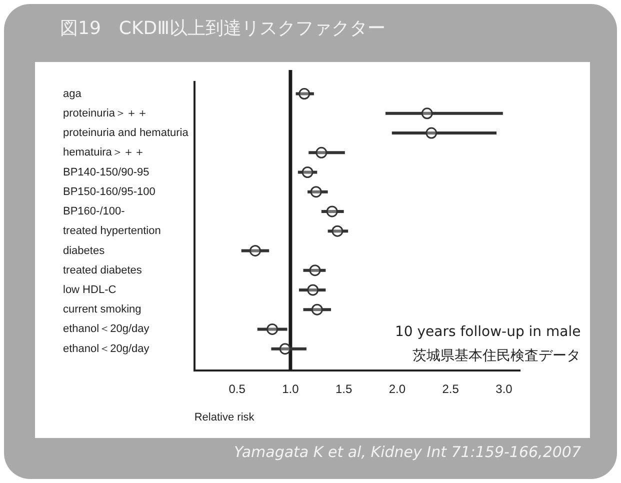  Describe the element at coordinates (72, 94) in the screenshot. I see `y-tick-label: aga` at that location.